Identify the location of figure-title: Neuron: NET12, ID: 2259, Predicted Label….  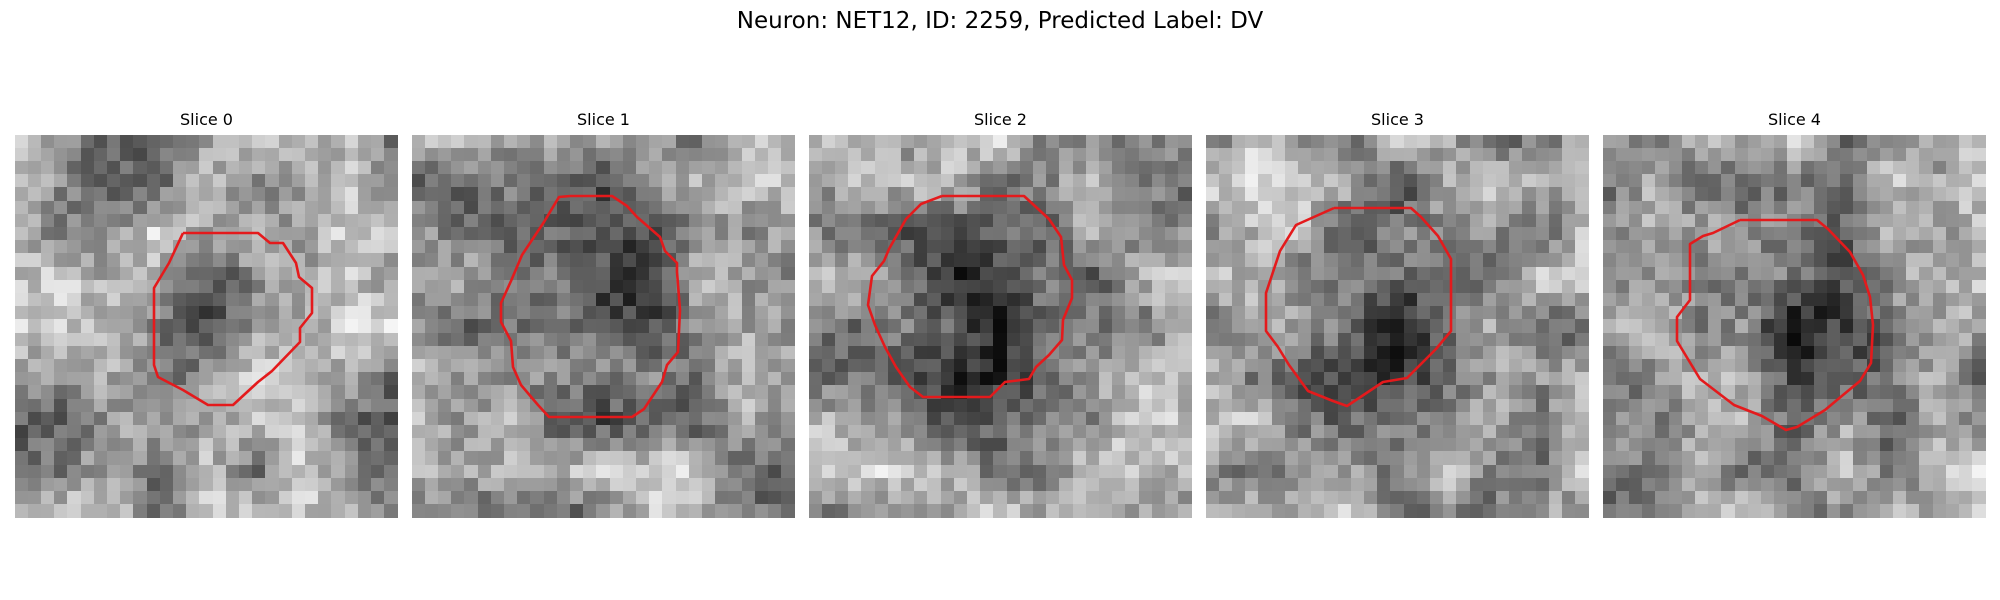
(1000, 21).